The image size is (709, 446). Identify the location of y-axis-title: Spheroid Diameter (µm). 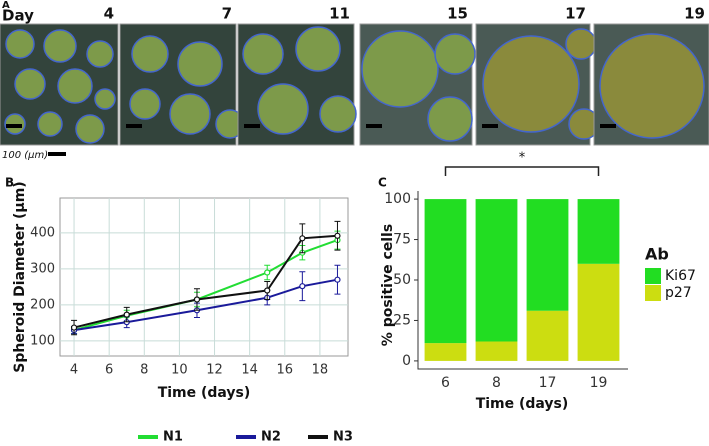
(20, 276).